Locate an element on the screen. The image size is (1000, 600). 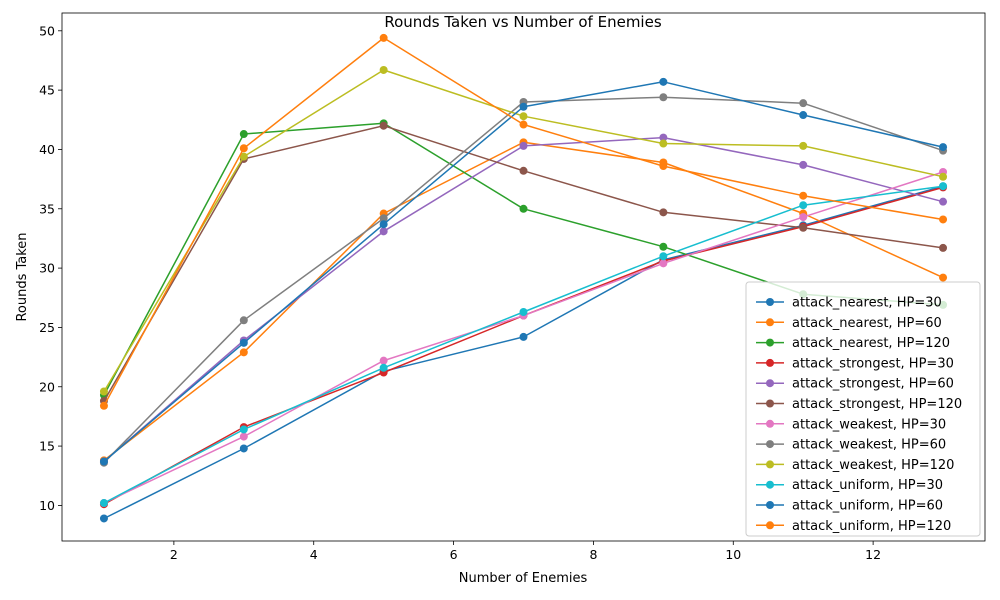
legend-label: attack_nearest, HP=30 is located at coordinates (867, 303).